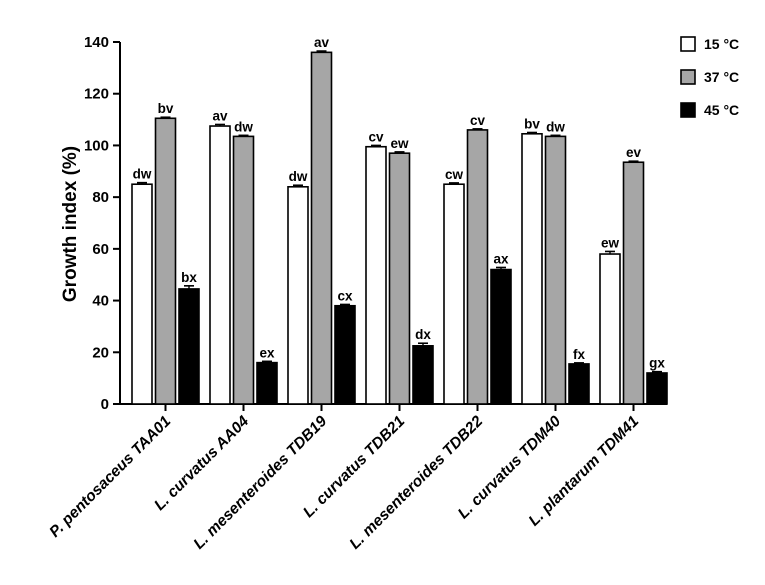 The height and width of the screenshot is (585, 765). I want to click on data-label: cw, so click(454, 174).